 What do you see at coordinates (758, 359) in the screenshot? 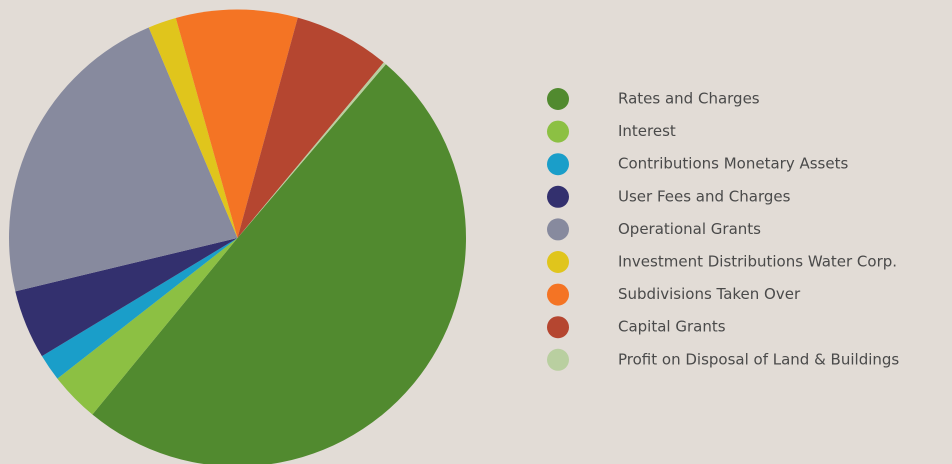
I see `legend-label: Profit on Disposal of Land & Buildings` at bounding box center [758, 359].